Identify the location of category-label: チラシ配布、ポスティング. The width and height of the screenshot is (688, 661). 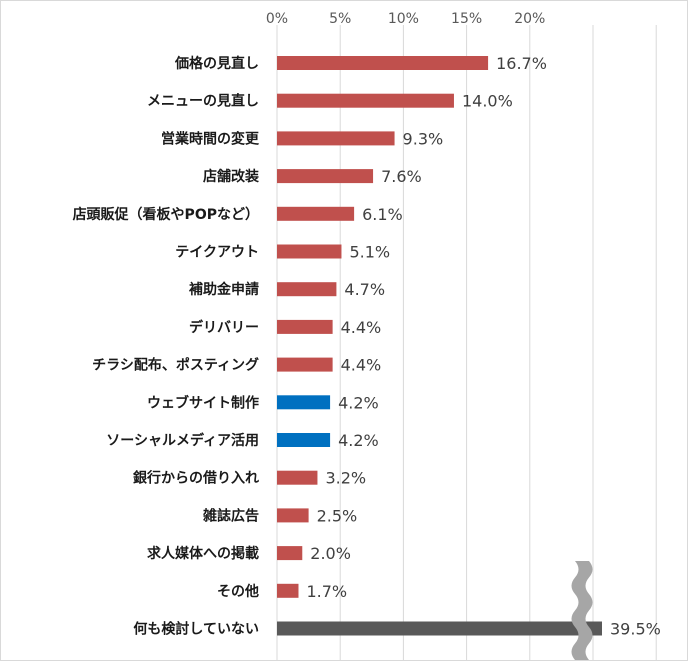
(175, 365).